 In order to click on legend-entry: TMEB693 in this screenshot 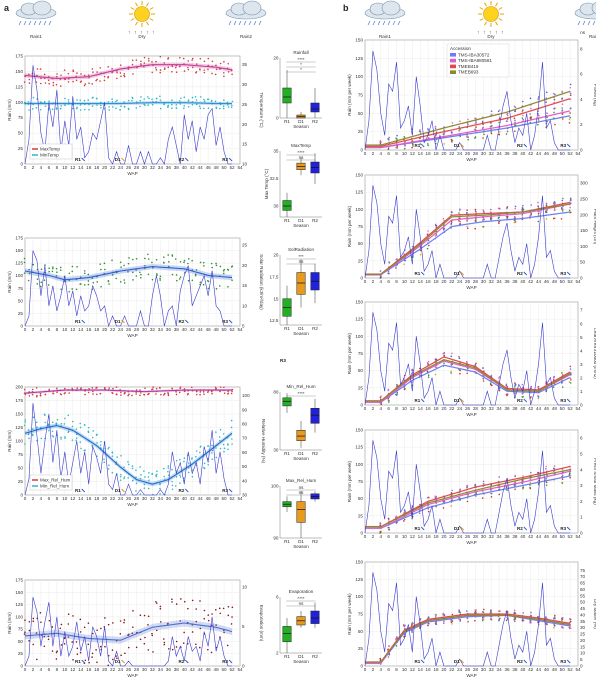, I will do `click(468, 72)`.